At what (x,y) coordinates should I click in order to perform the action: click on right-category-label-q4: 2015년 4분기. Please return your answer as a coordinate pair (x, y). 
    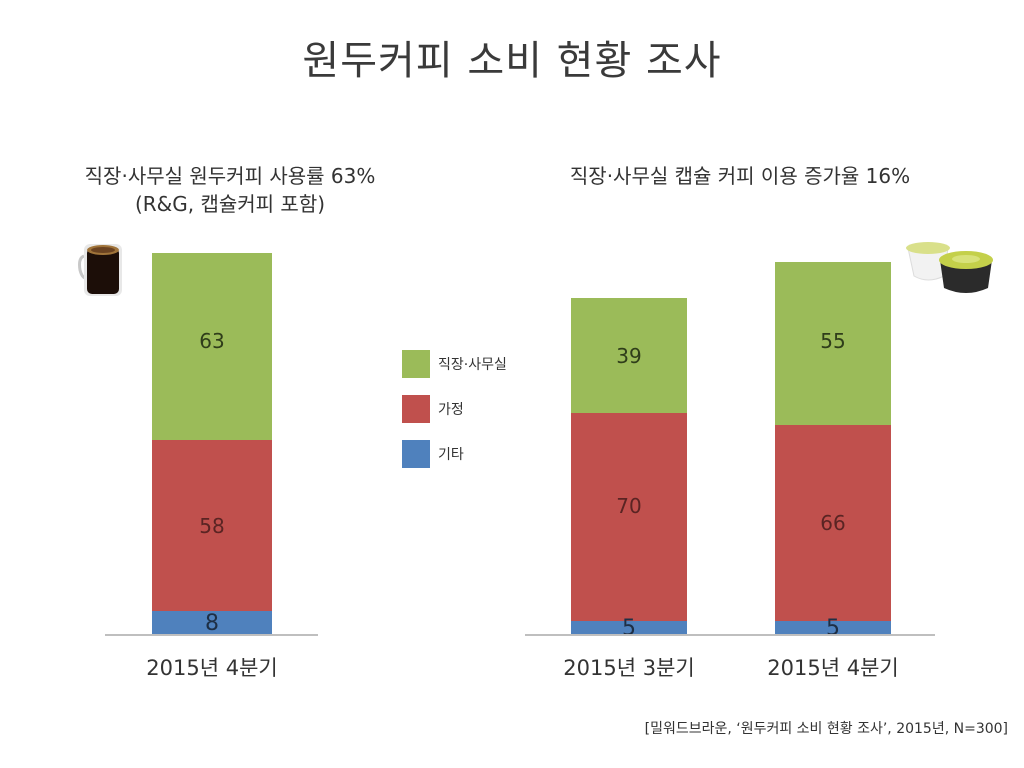
    Looking at the image, I should click on (833, 668).